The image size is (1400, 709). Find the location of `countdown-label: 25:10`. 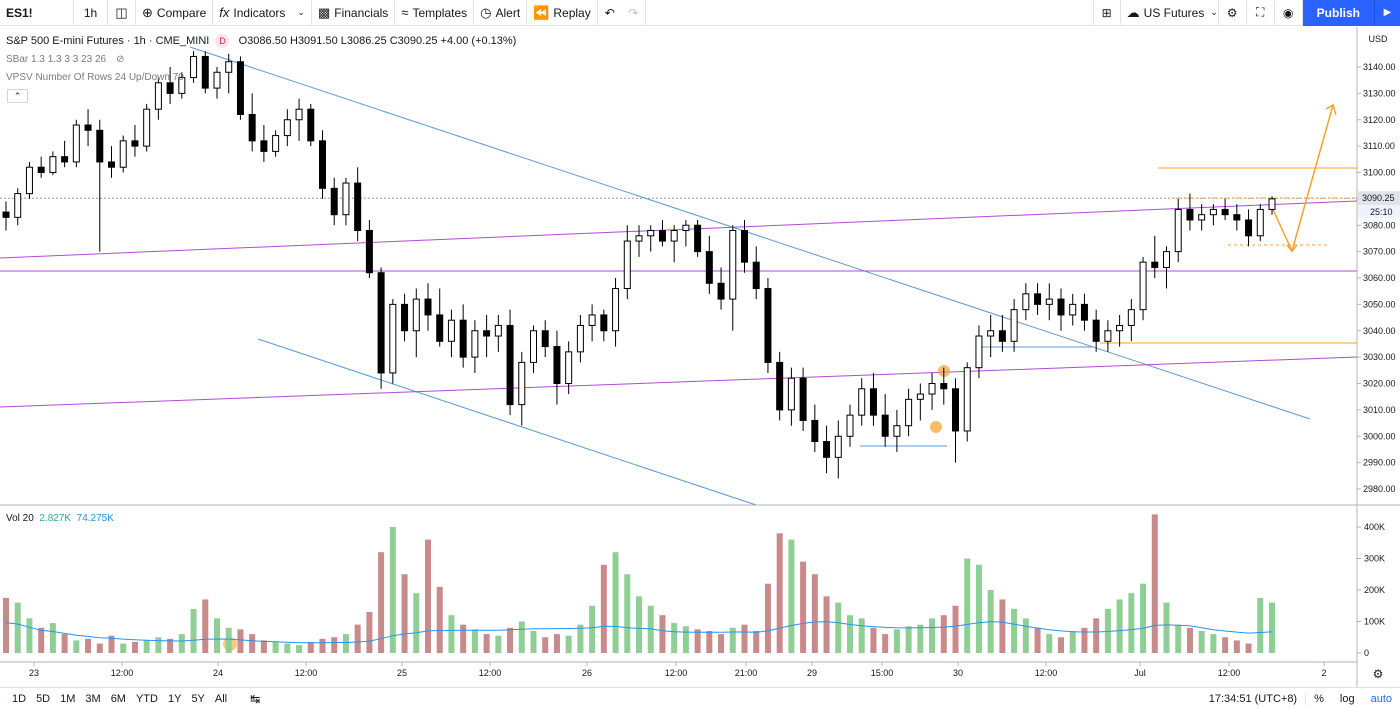

countdown-label: 25:10 is located at coordinates (1381, 212).